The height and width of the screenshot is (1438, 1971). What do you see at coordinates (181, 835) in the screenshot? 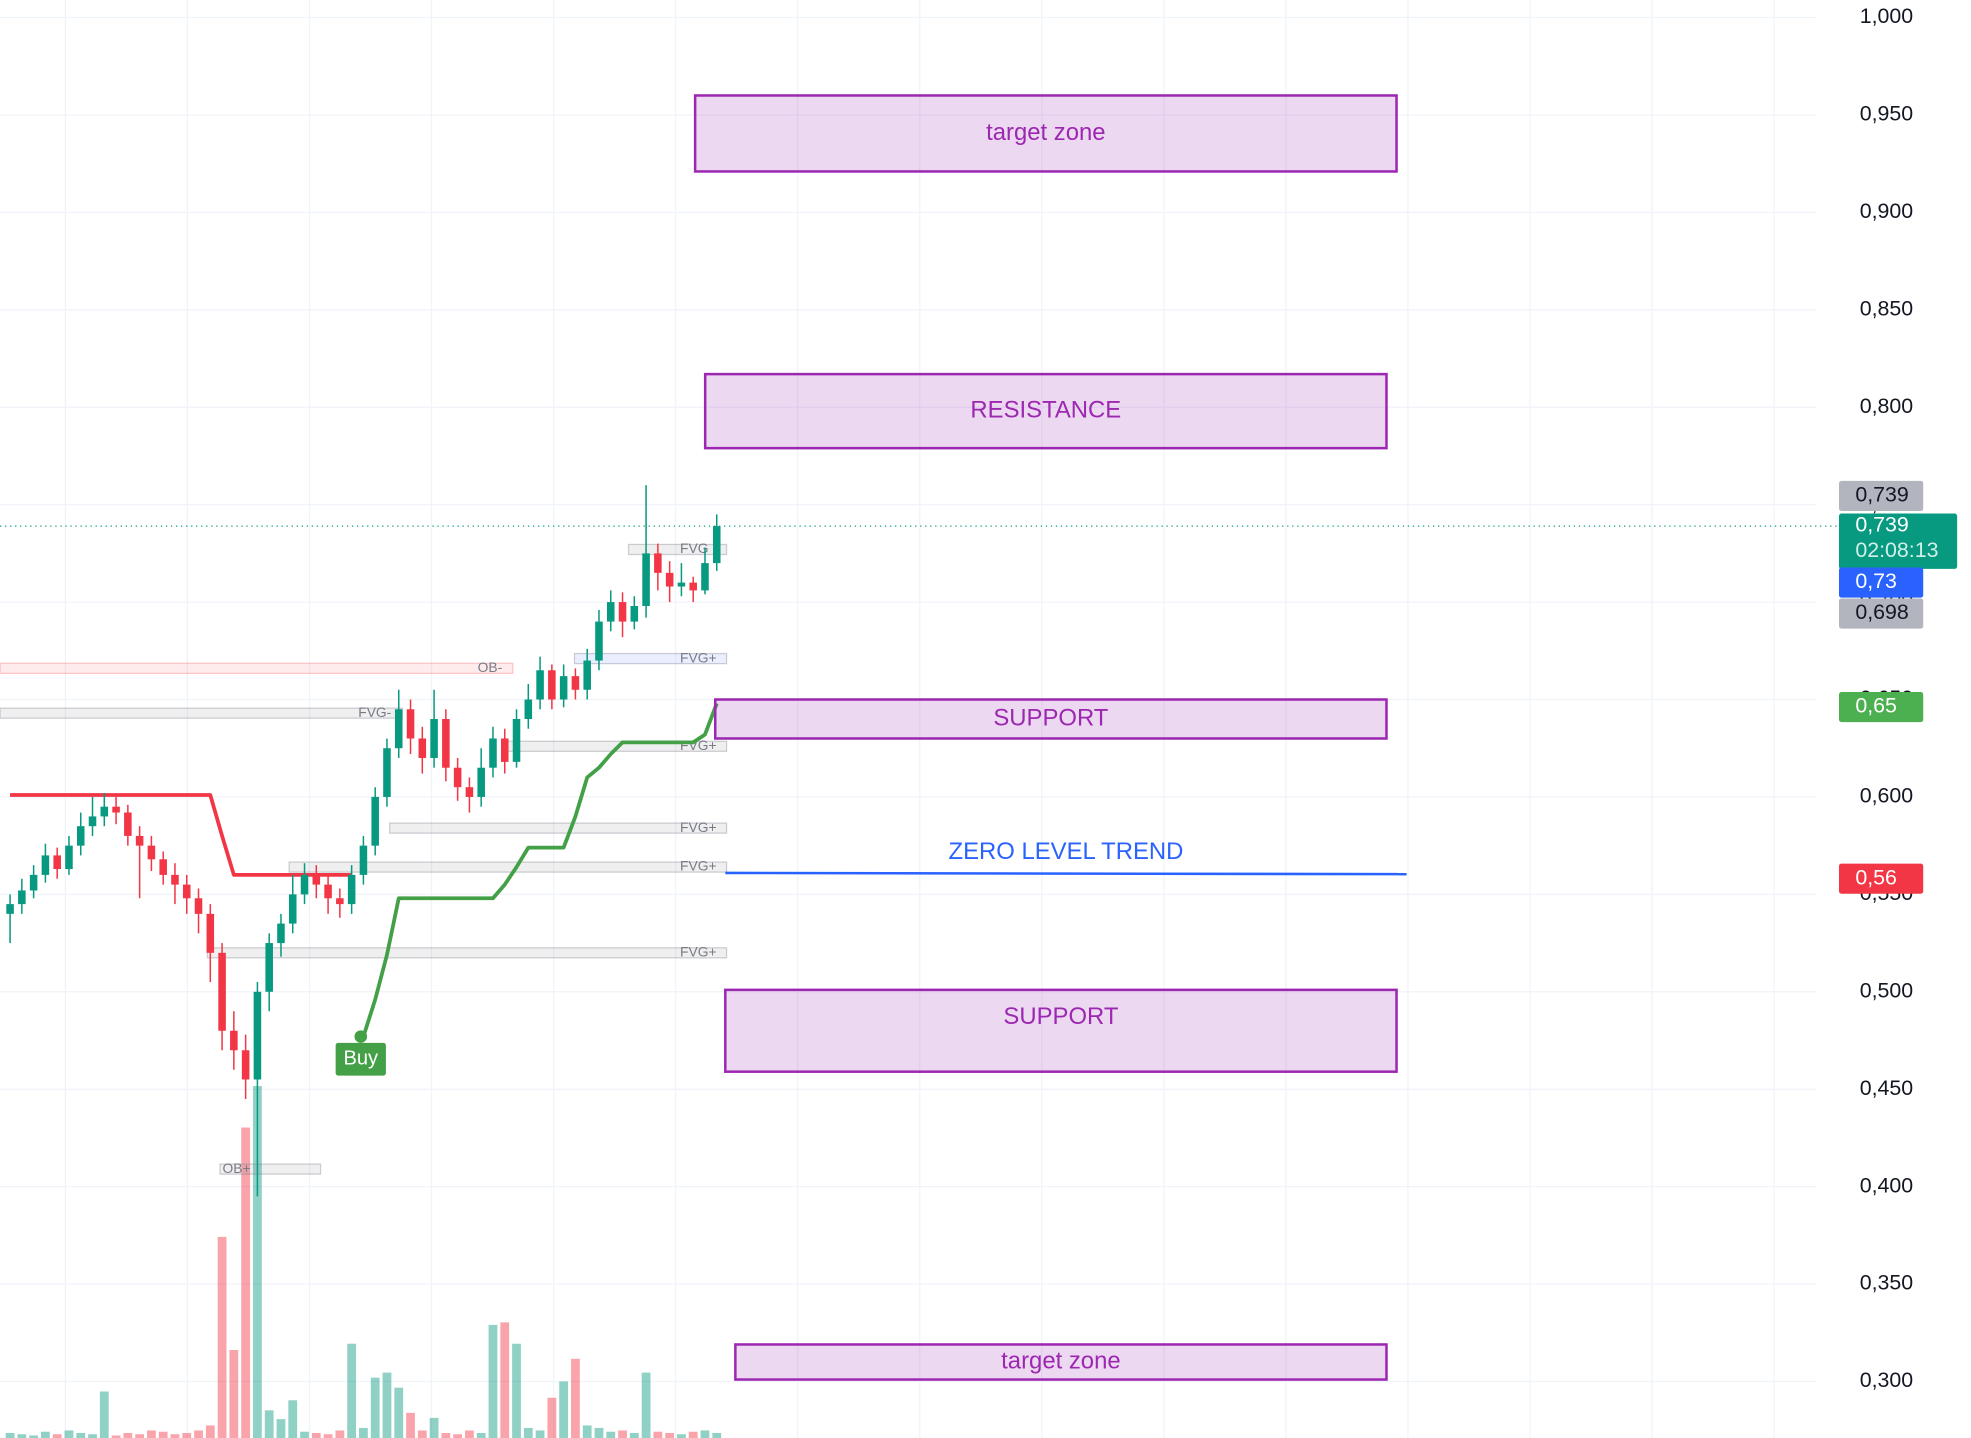
I see `trend-line` at bounding box center [181, 835].